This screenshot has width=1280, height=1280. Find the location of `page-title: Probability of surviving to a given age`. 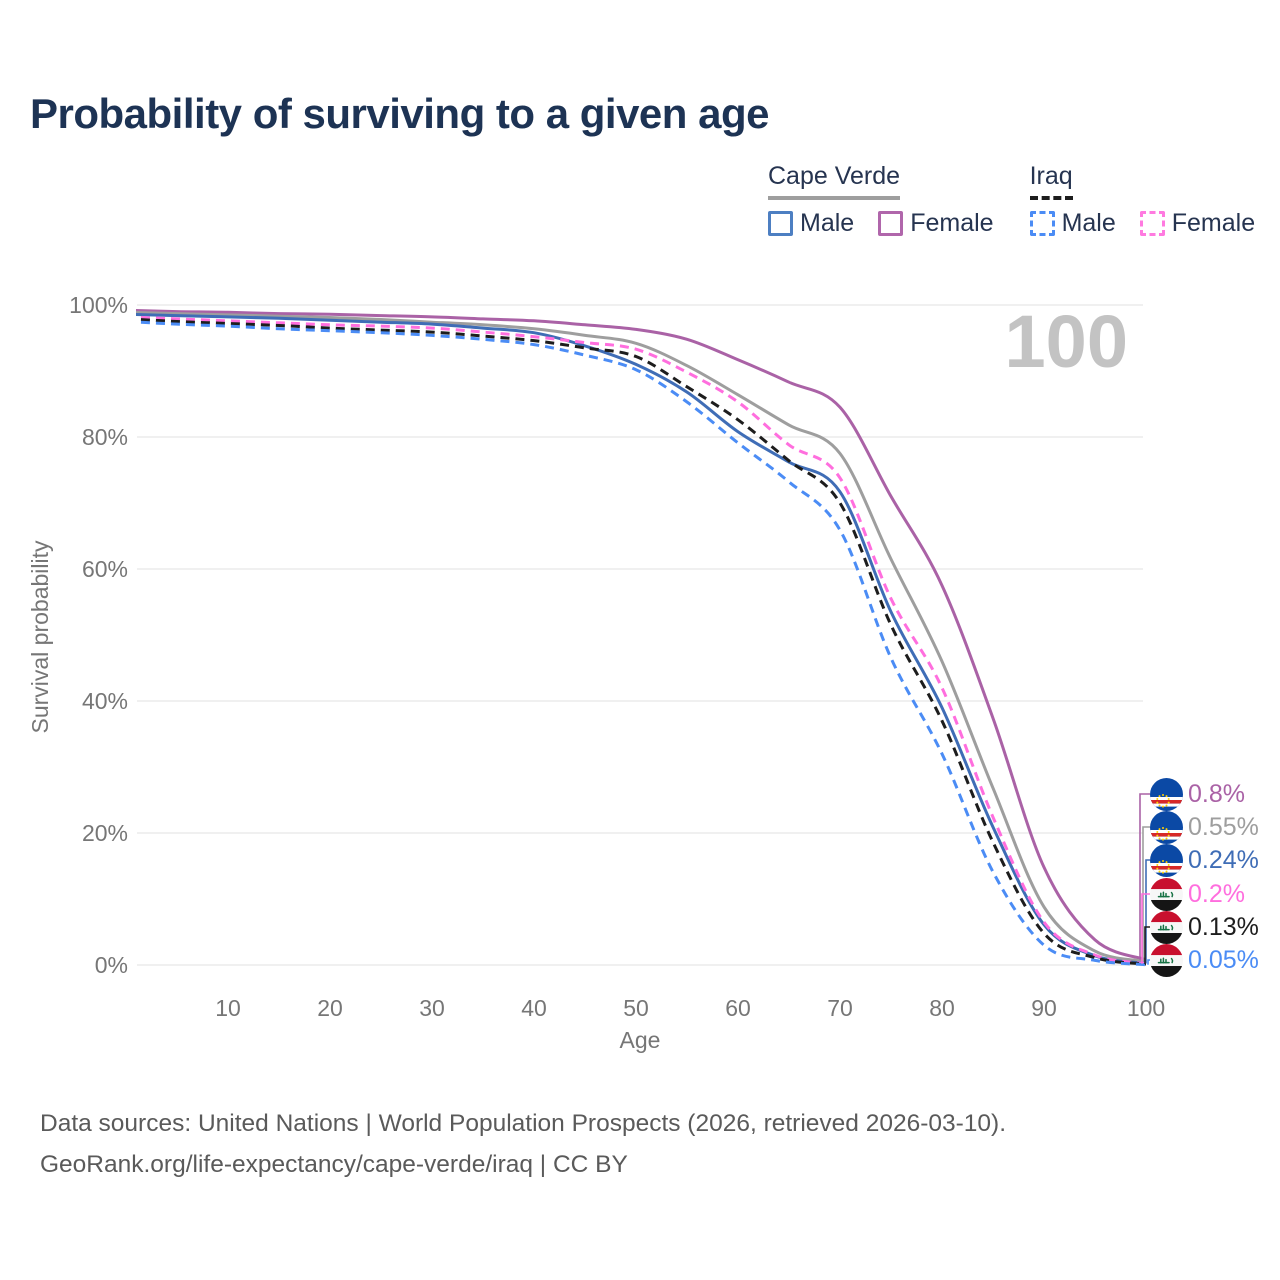

page-title: Probability of surviving to a given age is located at coordinates (399, 113).